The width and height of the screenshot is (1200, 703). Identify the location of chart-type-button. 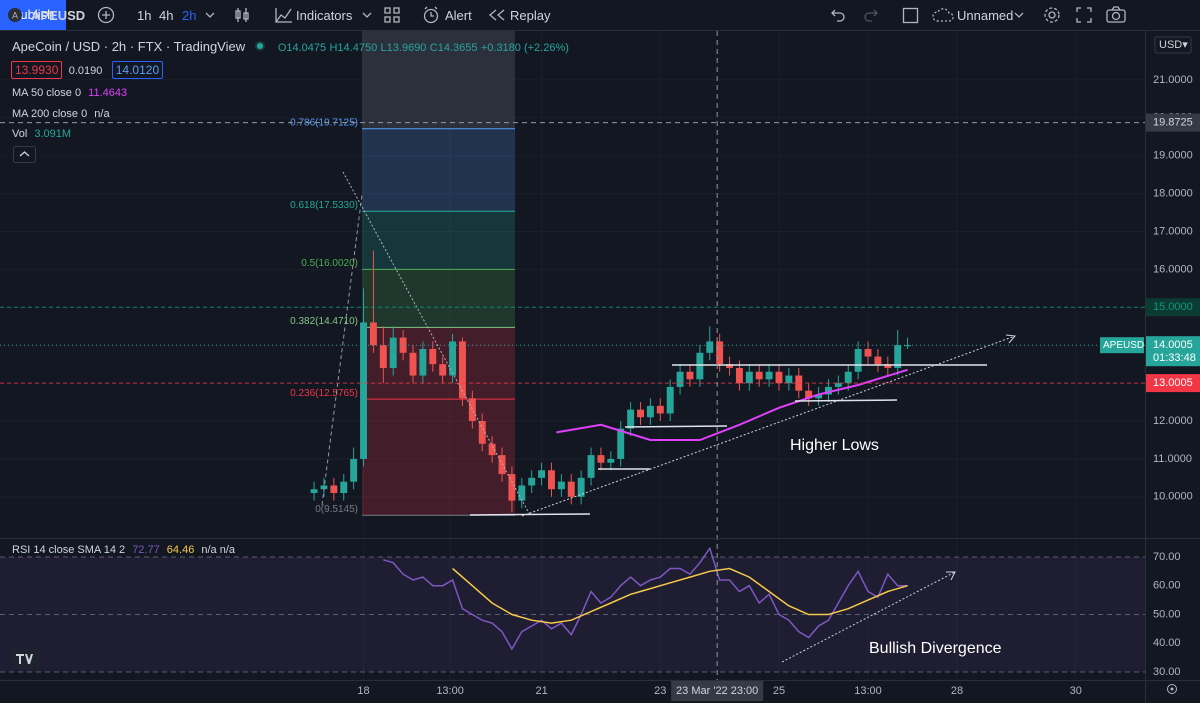
(242, 15).